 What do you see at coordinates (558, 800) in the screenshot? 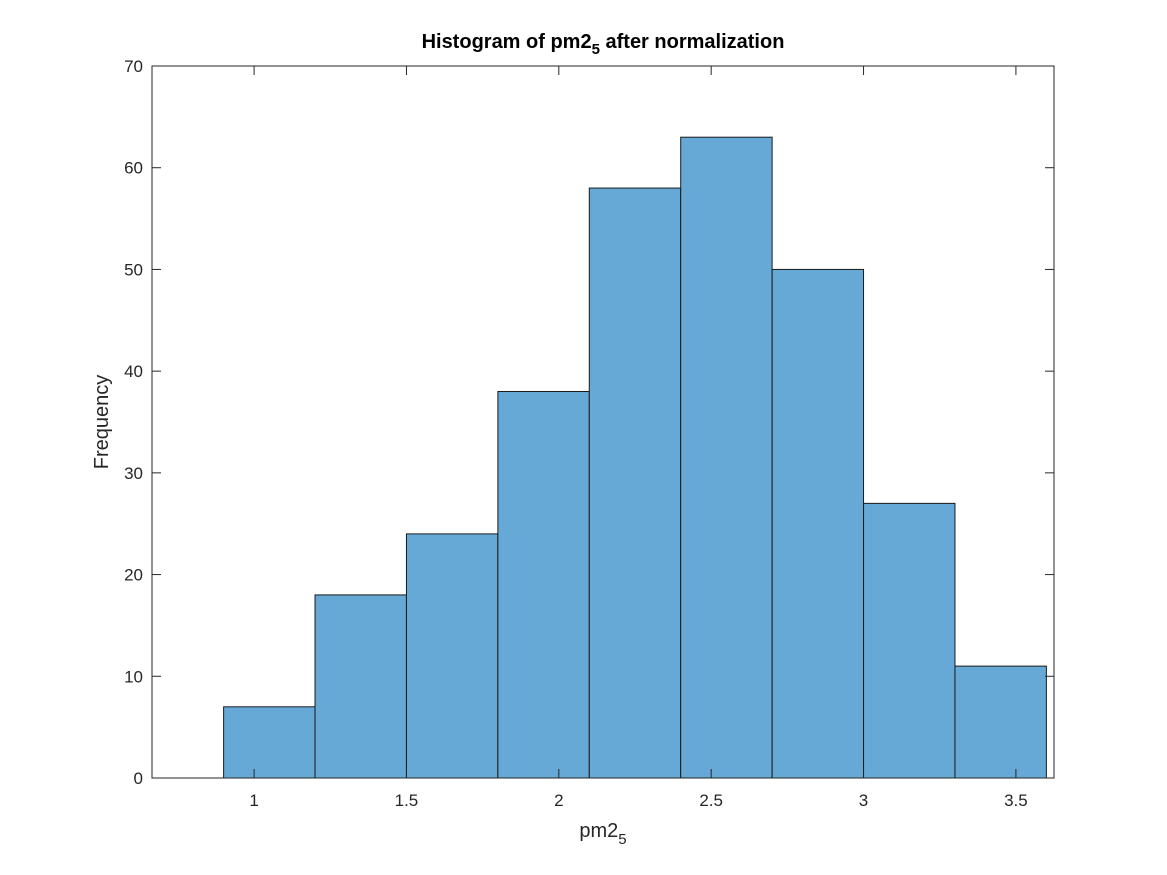
I see `x-tick-label: 2` at bounding box center [558, 800].